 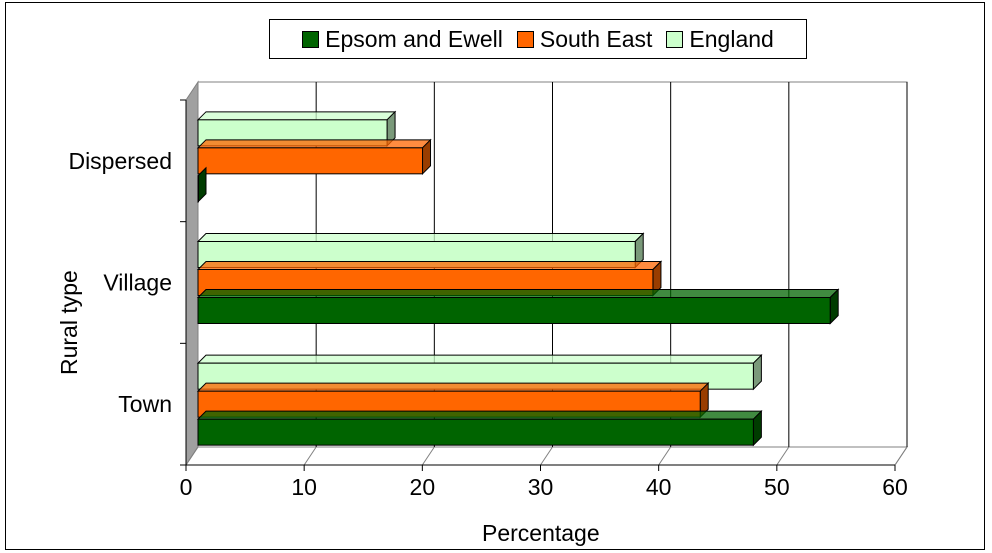 What do you see at coordinates (541, 533) in the screenshot?
I see `x-axis-label: Percentage` at bounding box center [541, 533].